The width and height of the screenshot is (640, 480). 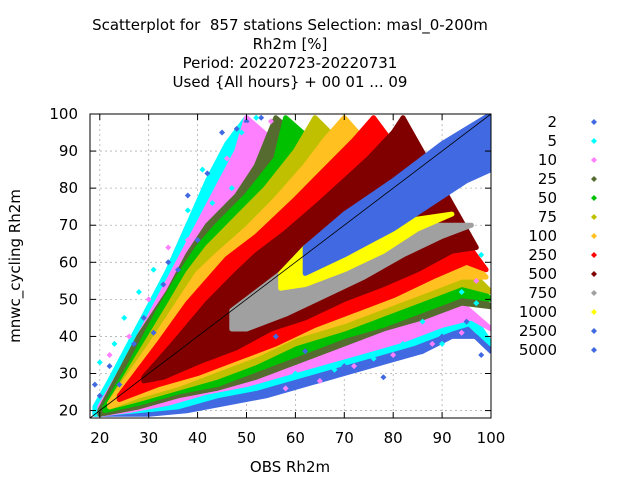 I want to click on legend-label-2: 2, so click(x=552, y=122).